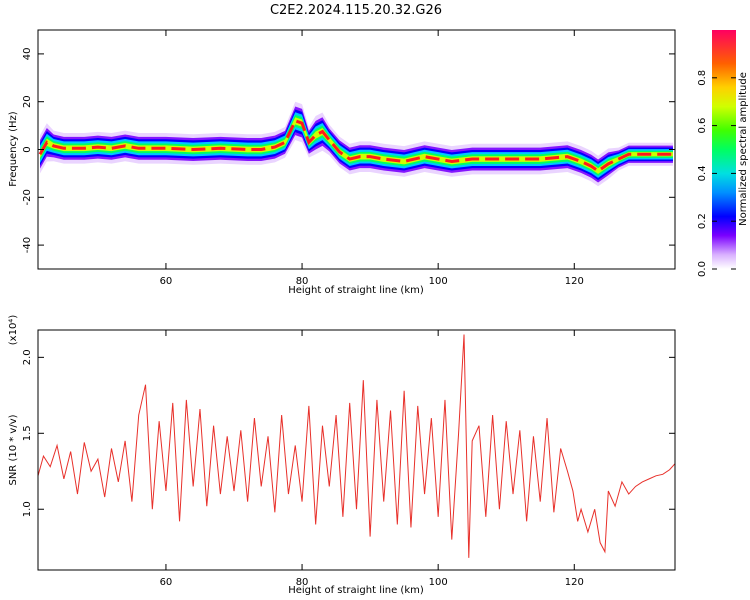 Image resolution: width=750 pixels, height=600 pixels. What do you see at coordinates (702, 173) in the screenshot?
I see `colorbar-tick-label: 0.4` at bounding box center [702, 173].